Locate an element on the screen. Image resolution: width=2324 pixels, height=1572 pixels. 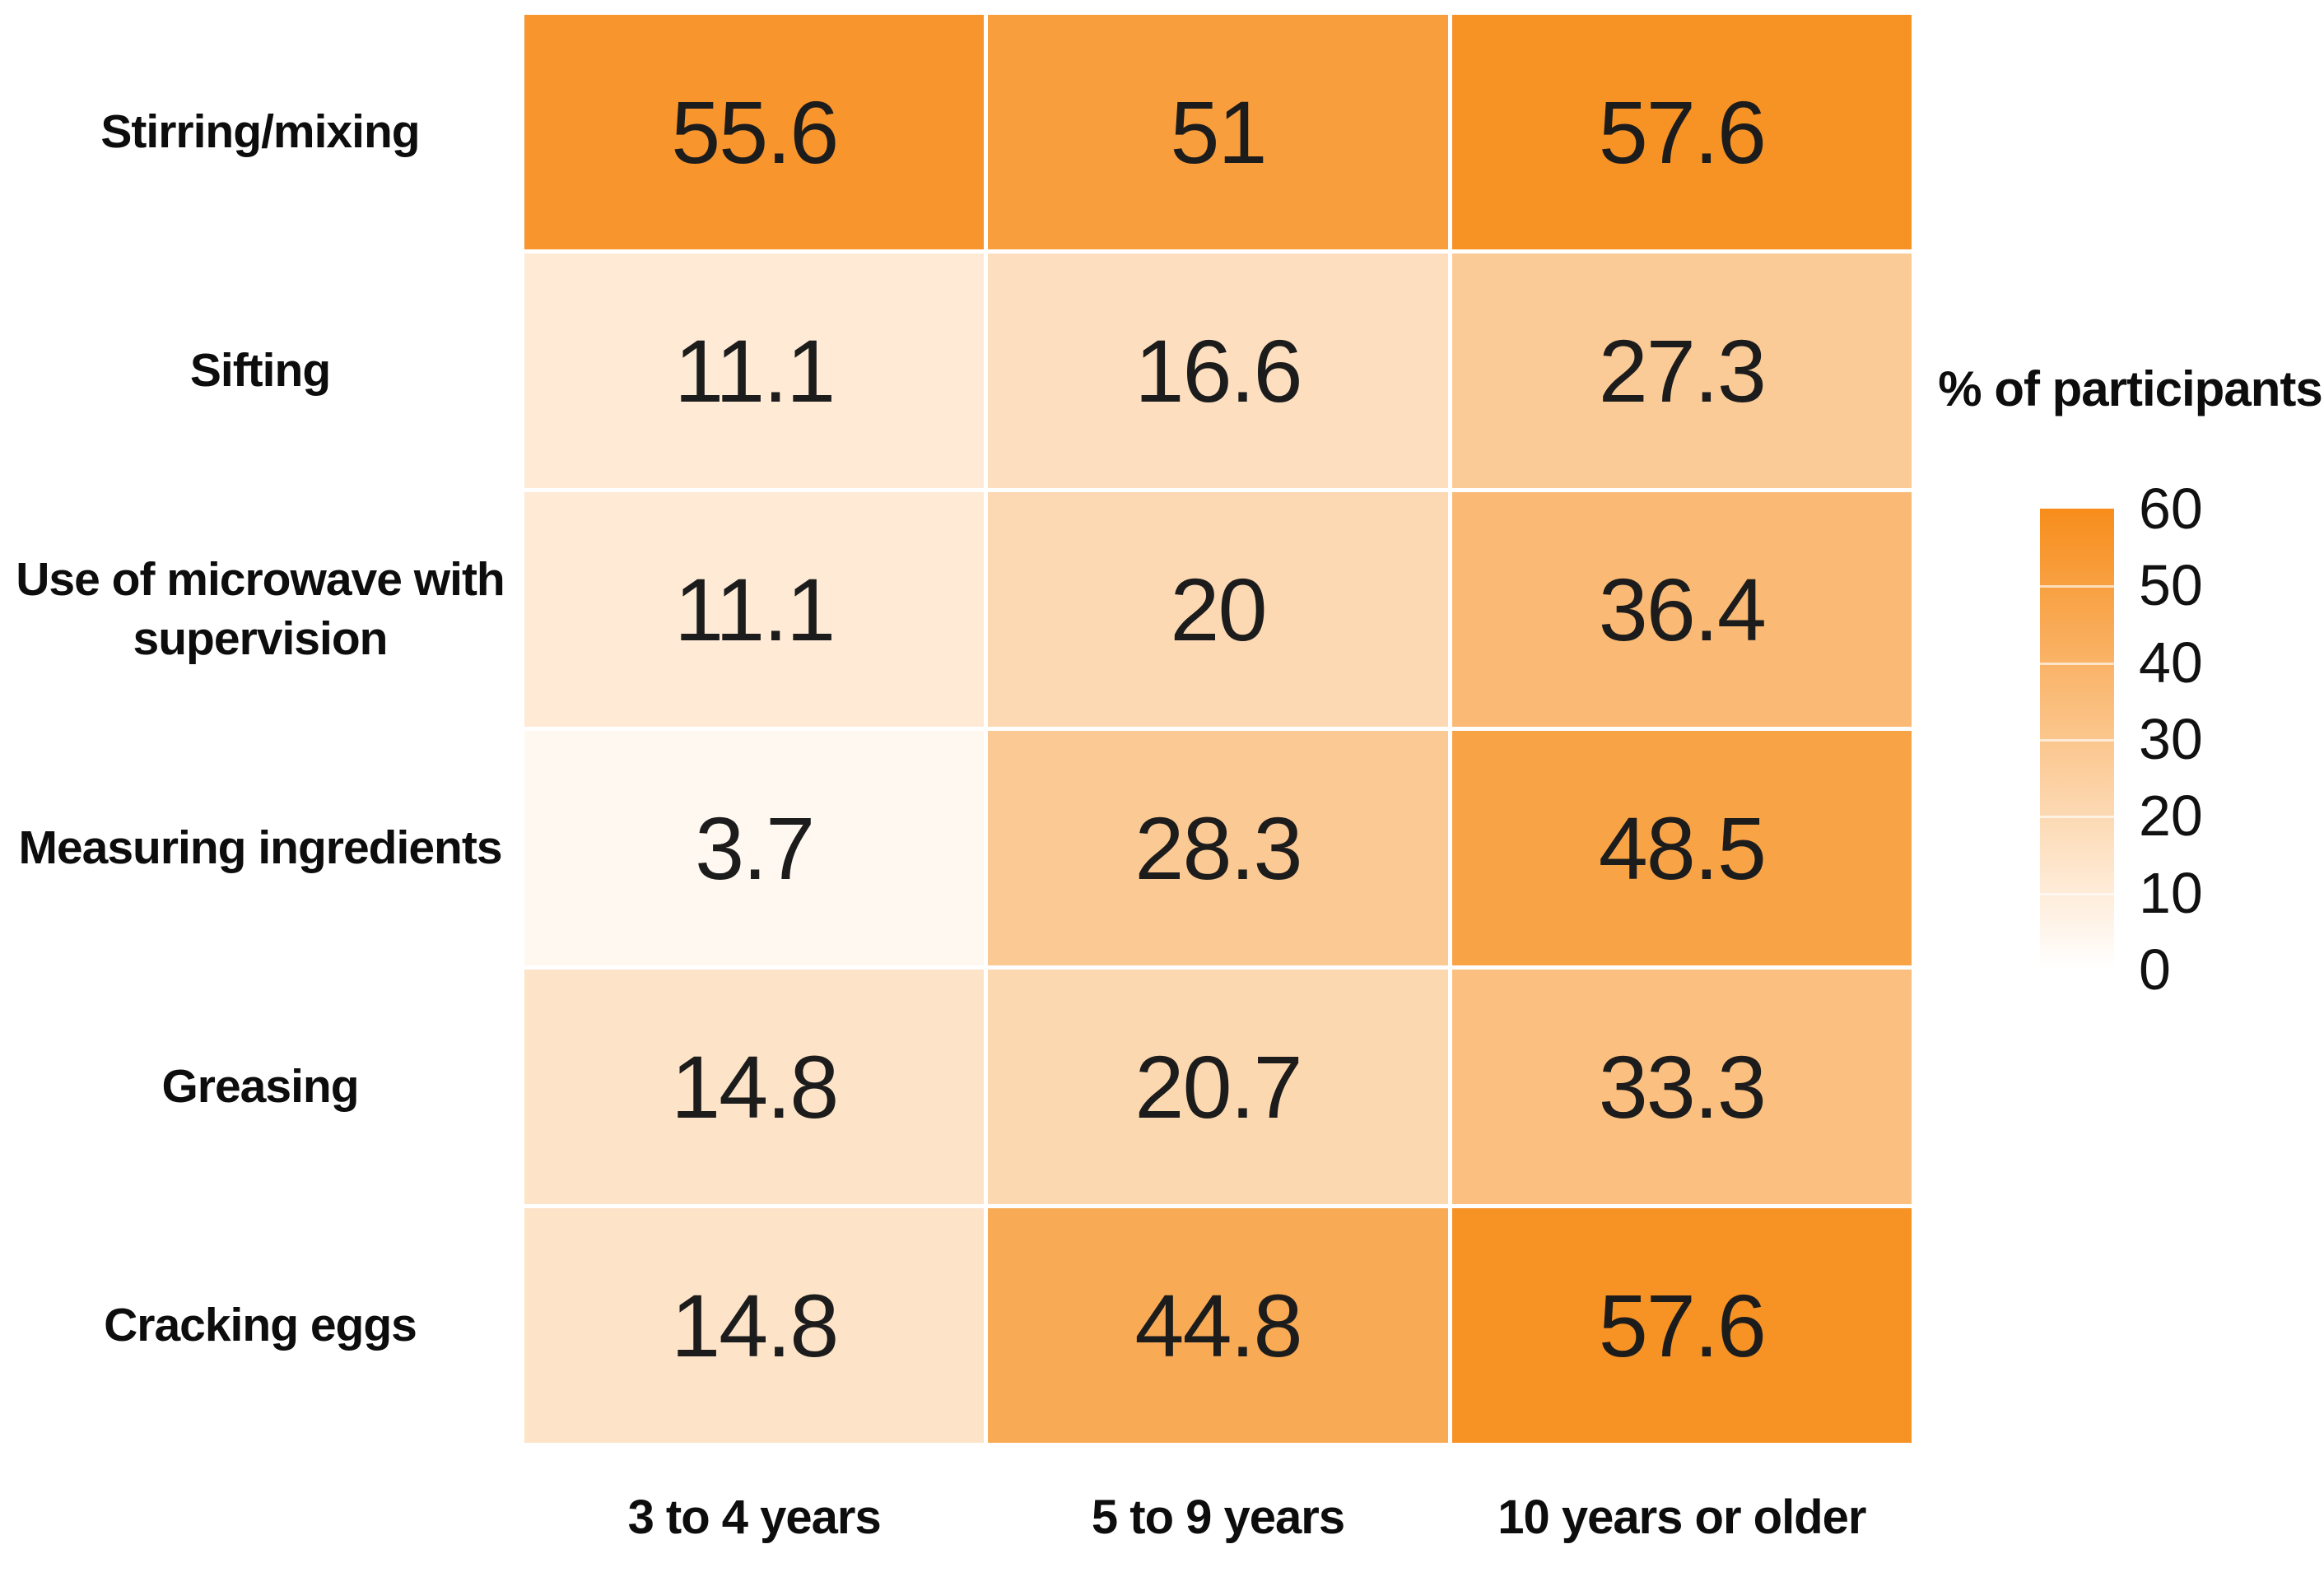
row-label: Measuring ingredients is located at coordinates (260, 847).